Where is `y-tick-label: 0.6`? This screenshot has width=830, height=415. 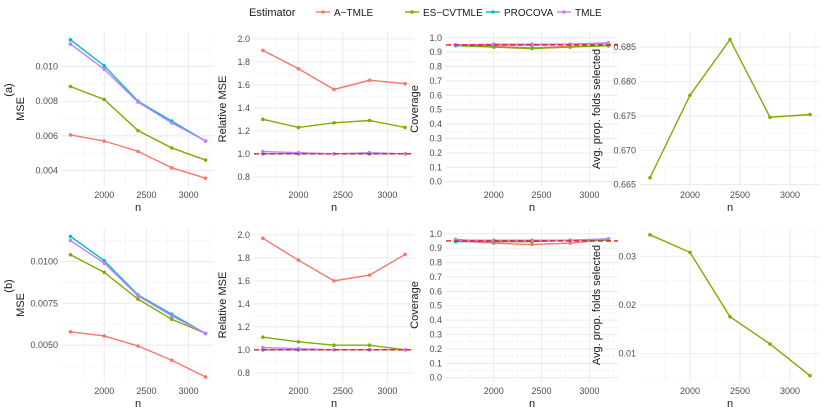
y-tick-label: 0.6 is located at coordinates (435, 291).